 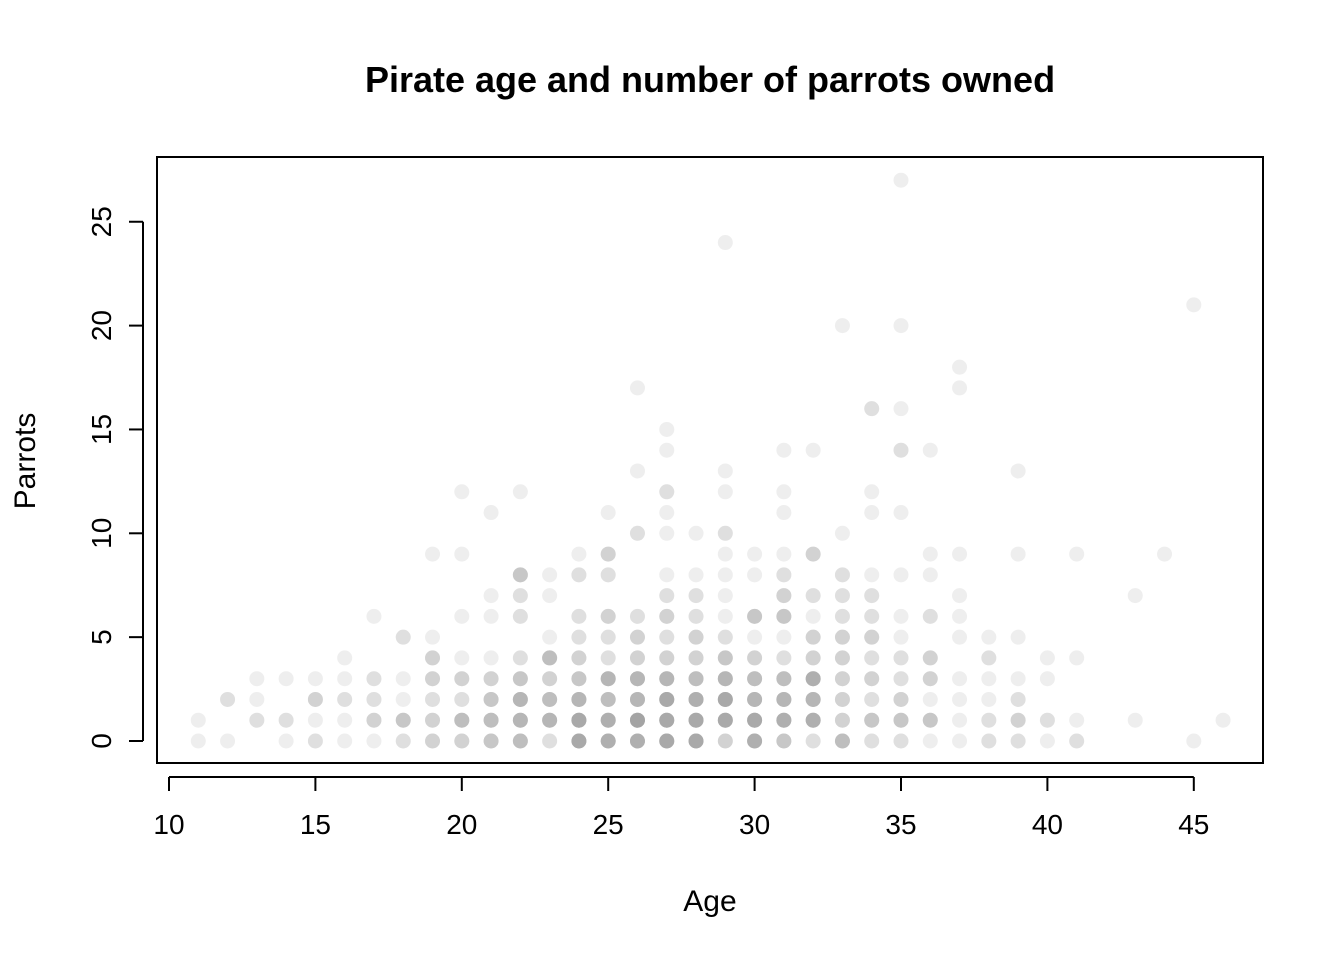 I want to click on y-tick-label: 5, so click(x=101, y=637).